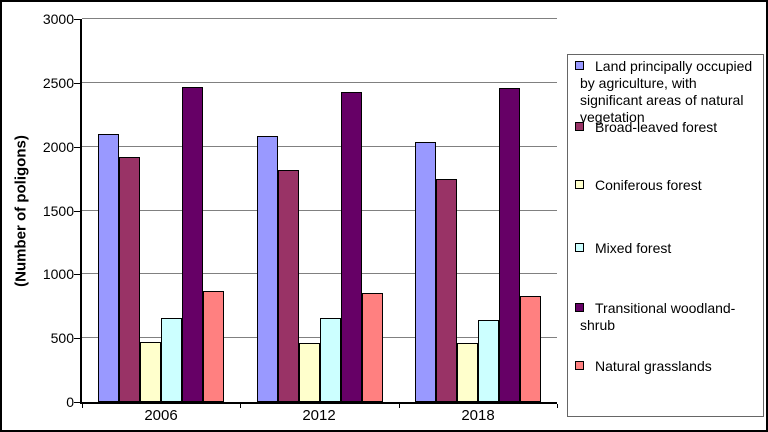 This screenshot has height=432, width=768. What do you see at coordinates (58, 19) in the screenshot?
I see `y-tick-label: 3000` at bounding box center [58, 19].